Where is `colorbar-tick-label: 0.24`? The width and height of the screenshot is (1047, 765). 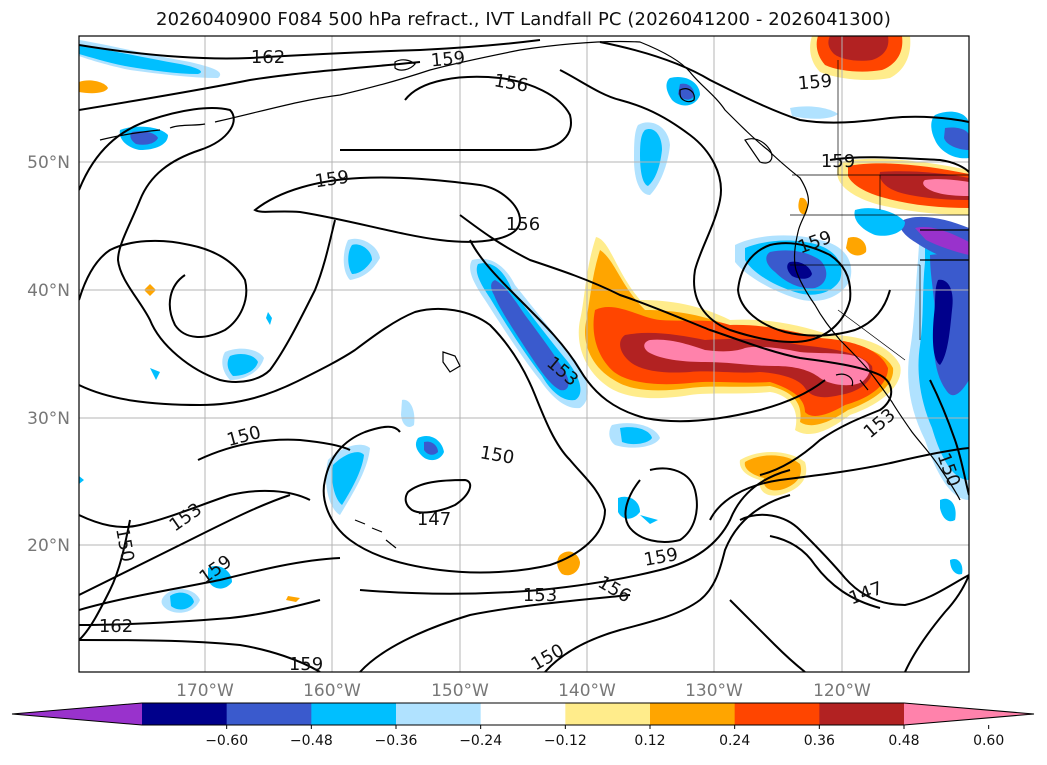
colorbar-tick-label: 0.24 is located at coordinates (734, 741).